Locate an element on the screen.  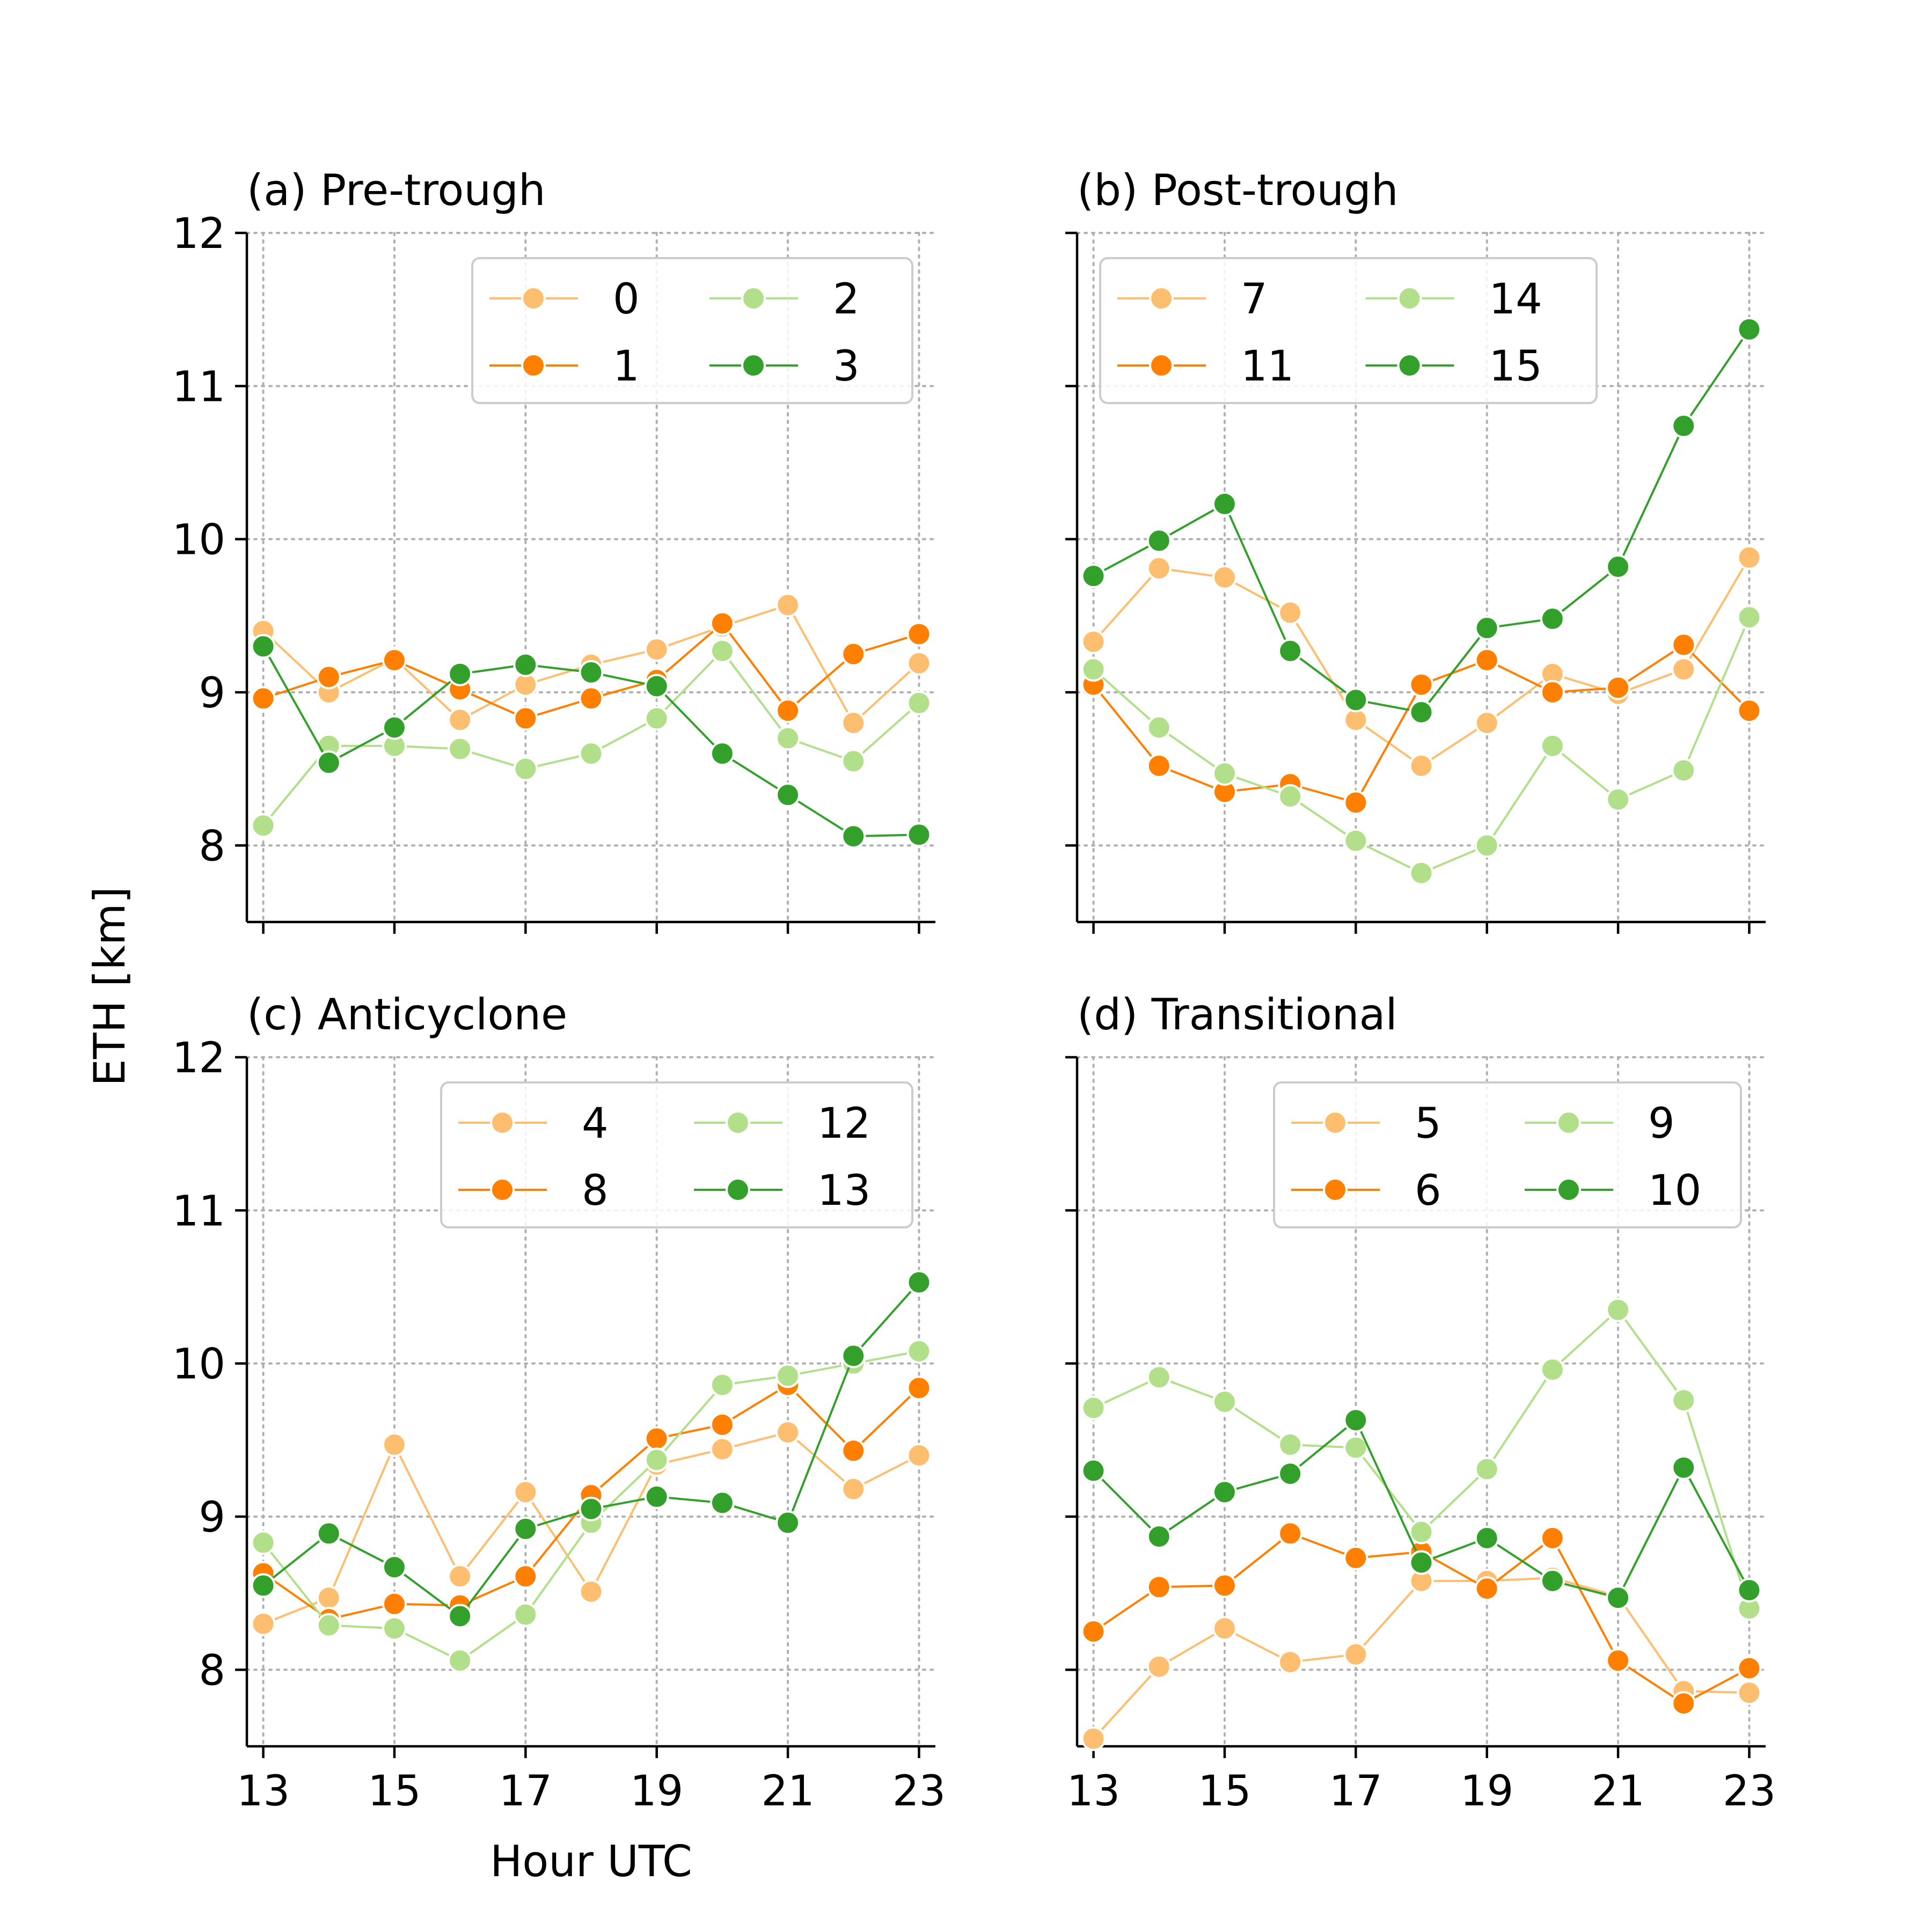
legend-entry-label: 14 is located at coordinates (1515, 299).